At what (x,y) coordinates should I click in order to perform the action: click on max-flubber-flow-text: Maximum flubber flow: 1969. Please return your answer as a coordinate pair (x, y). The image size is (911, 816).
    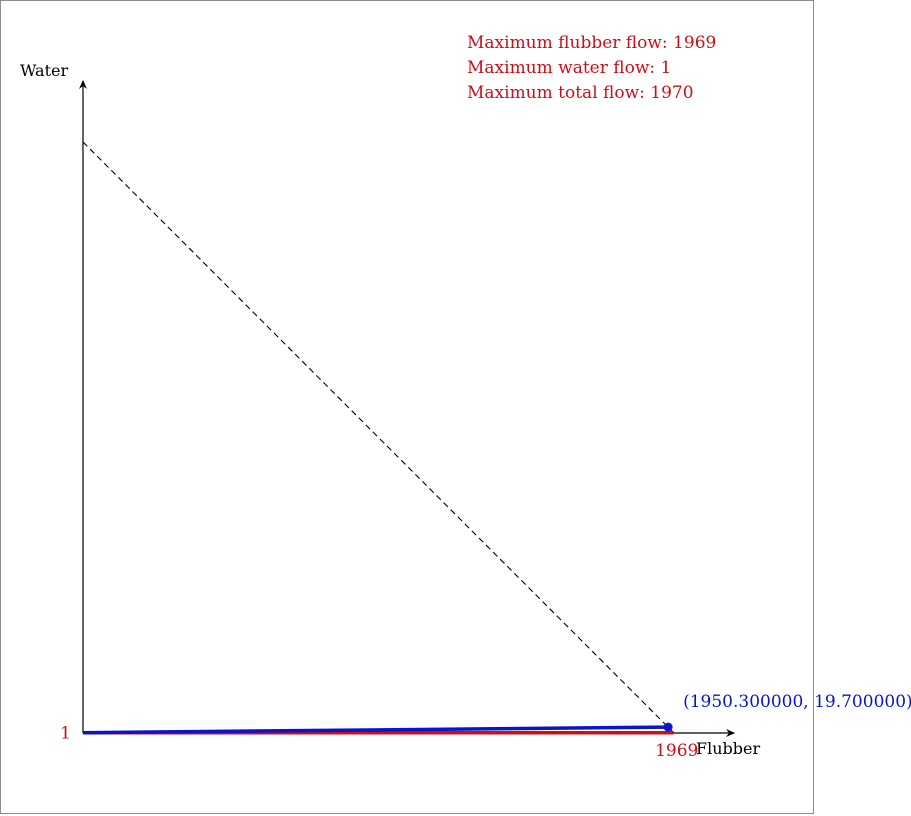
    Looking at the image, I should click on (591, 43).